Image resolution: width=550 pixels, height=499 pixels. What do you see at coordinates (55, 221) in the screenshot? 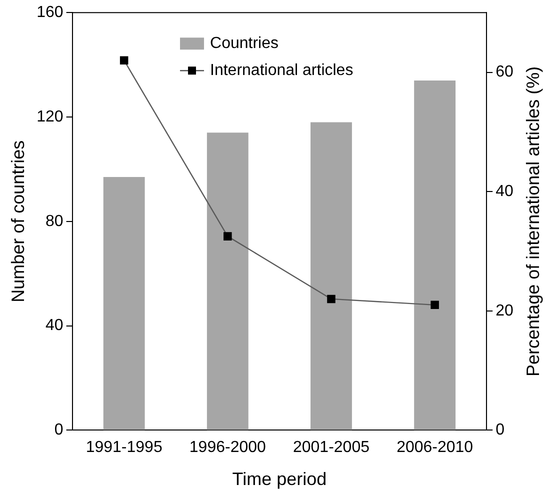
I see `y-tick-label: 80` at bounding box center [55, 221].